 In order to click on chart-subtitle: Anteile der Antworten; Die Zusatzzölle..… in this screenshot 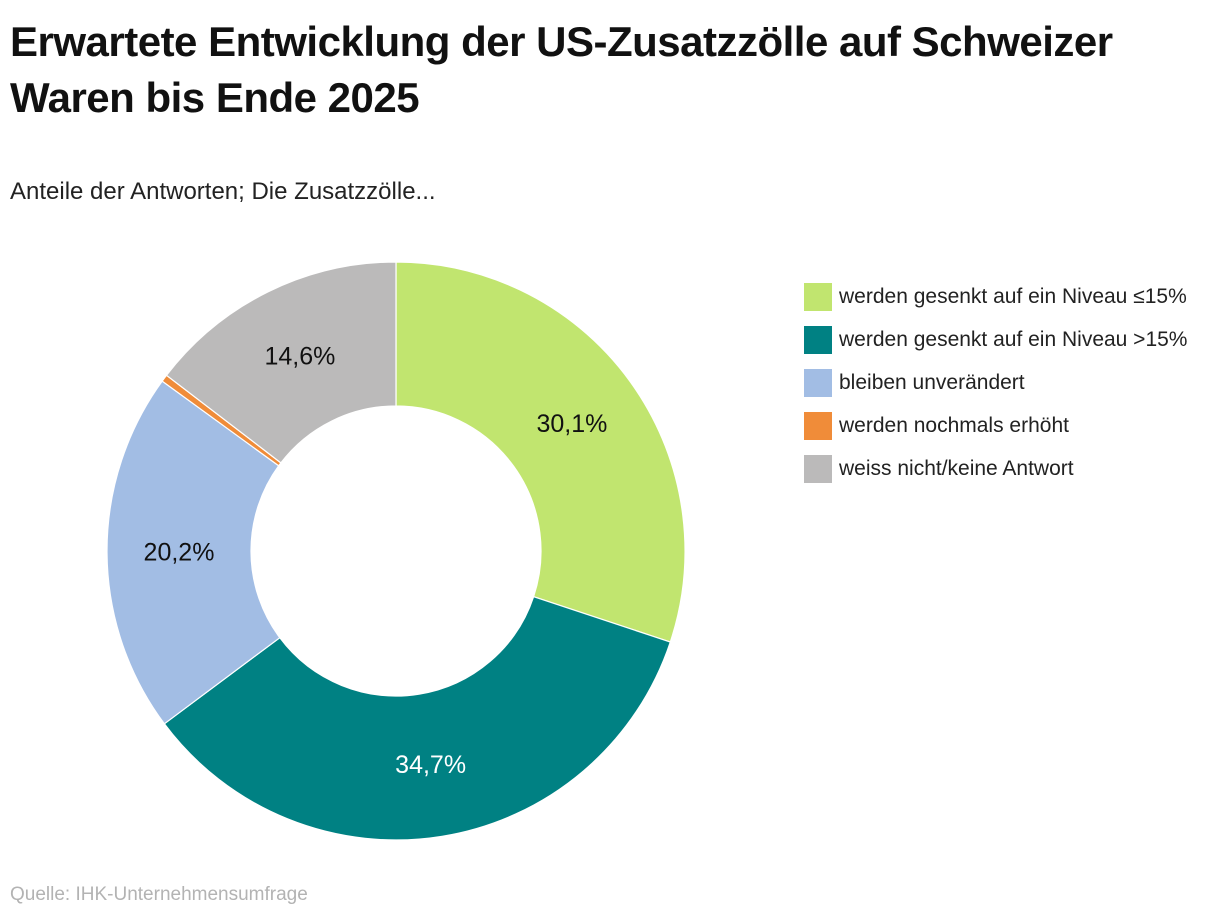, I will do `click(223, 191)`.